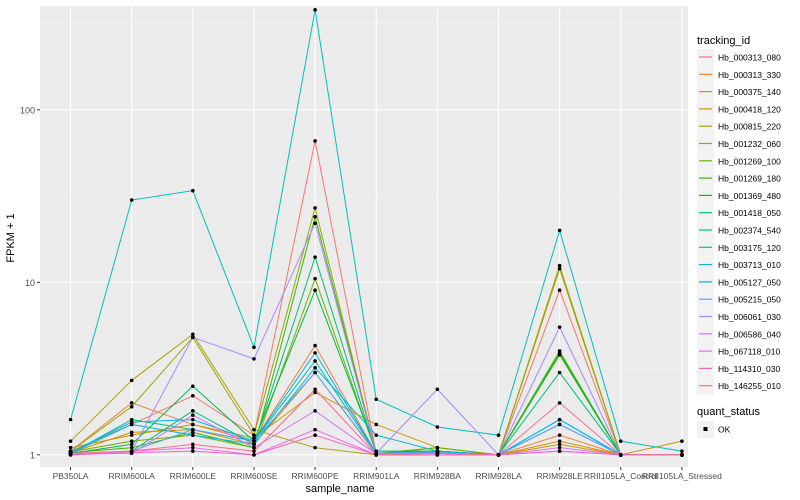 The image size is (800, 500). I want to click on x-tick-label: PB350LA, so click(71, 476).